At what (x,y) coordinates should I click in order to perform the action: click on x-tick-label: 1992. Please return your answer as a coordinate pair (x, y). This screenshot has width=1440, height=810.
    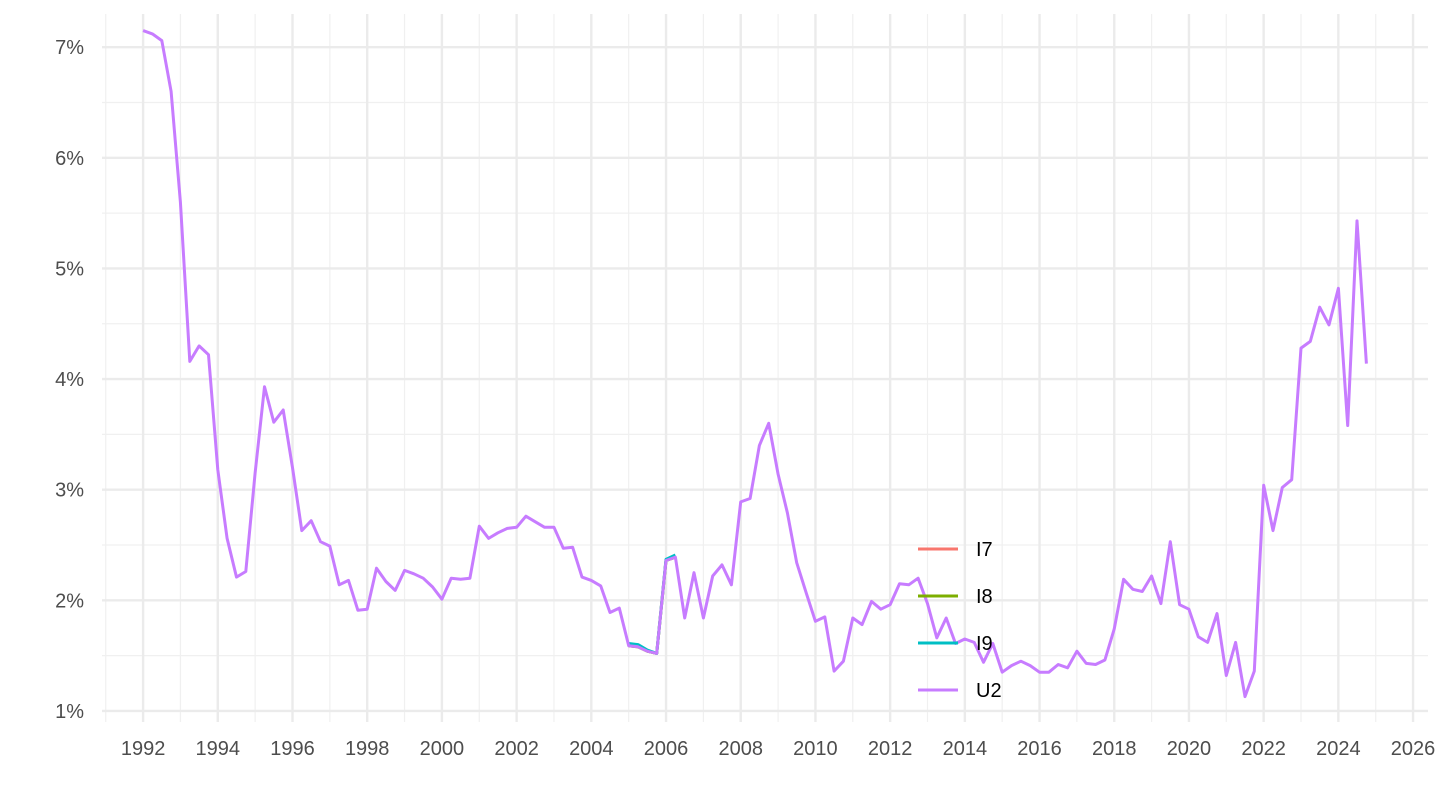
    Looking at the image, I should click on (143, 749).